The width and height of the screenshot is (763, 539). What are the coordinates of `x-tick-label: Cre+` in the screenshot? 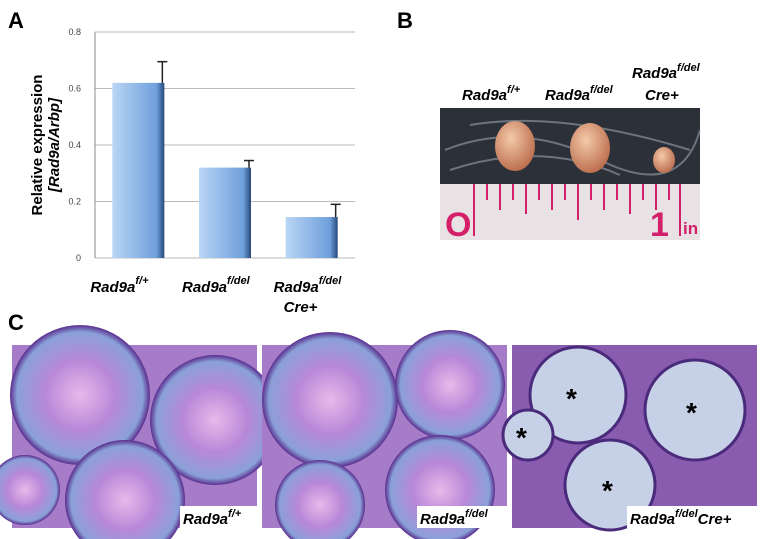 It's located at (301, 307).